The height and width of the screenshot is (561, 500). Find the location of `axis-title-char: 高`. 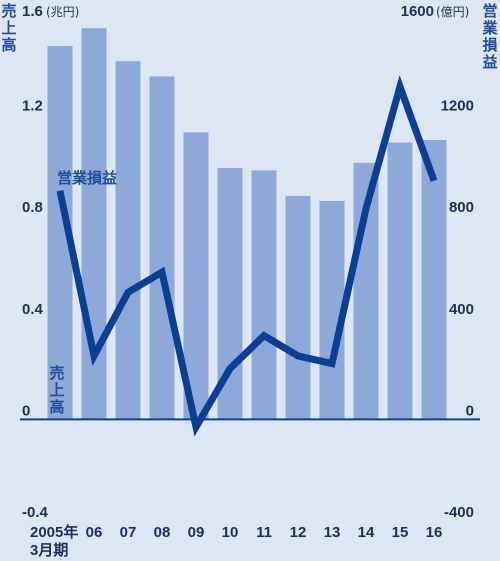

axis-title-char: 高 is located at coordinates (8, 45).